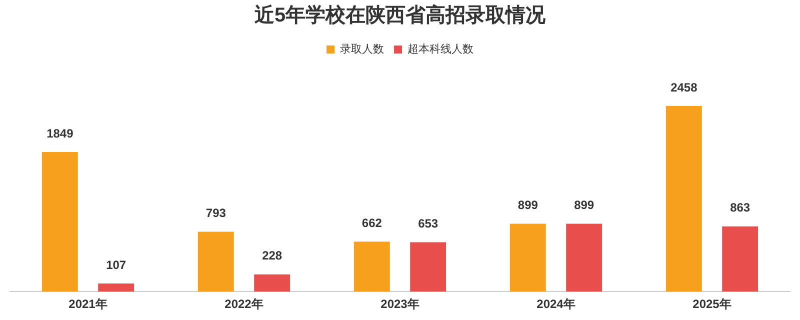 The image size is (800, 320). Describe the element at coordinates (712, 304) in the screenshot. I see `x-tick-label: 2025年` at that location.